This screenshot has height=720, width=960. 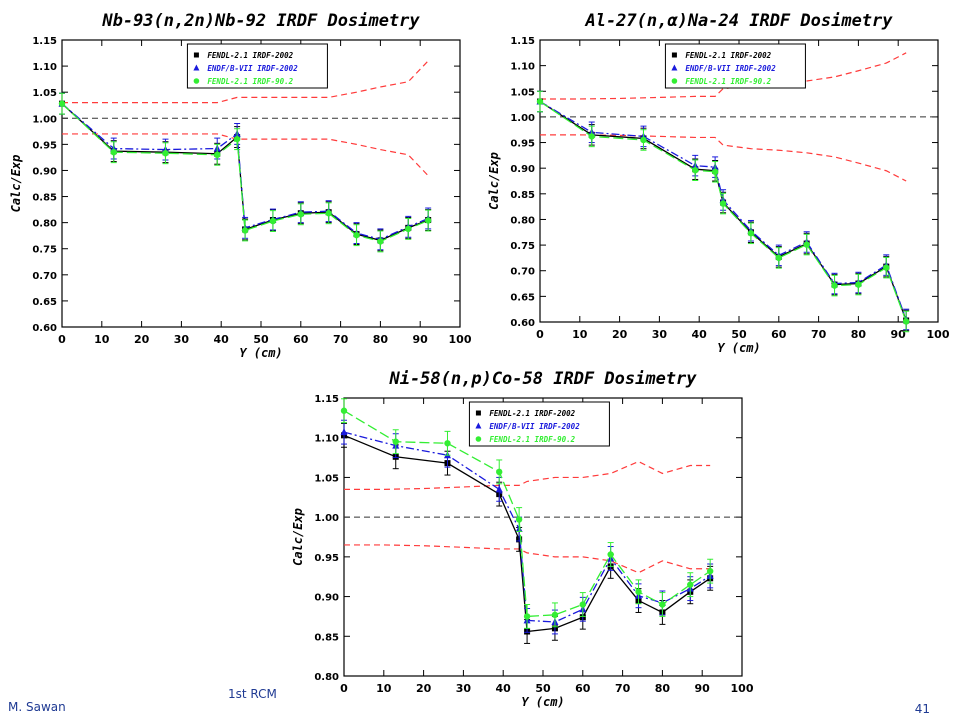 I want to click on legend-marker-triangle, so click(x=674, y=67).